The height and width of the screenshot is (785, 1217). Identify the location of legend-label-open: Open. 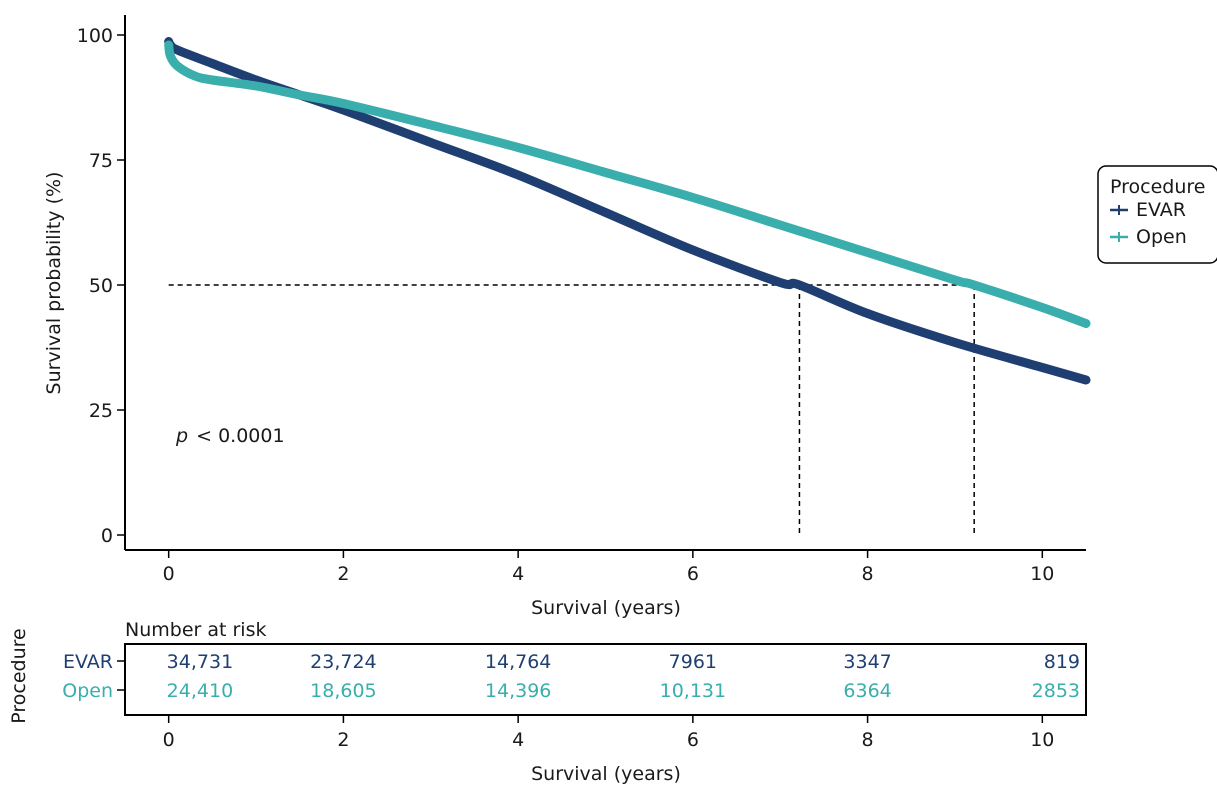
(1161, 237).